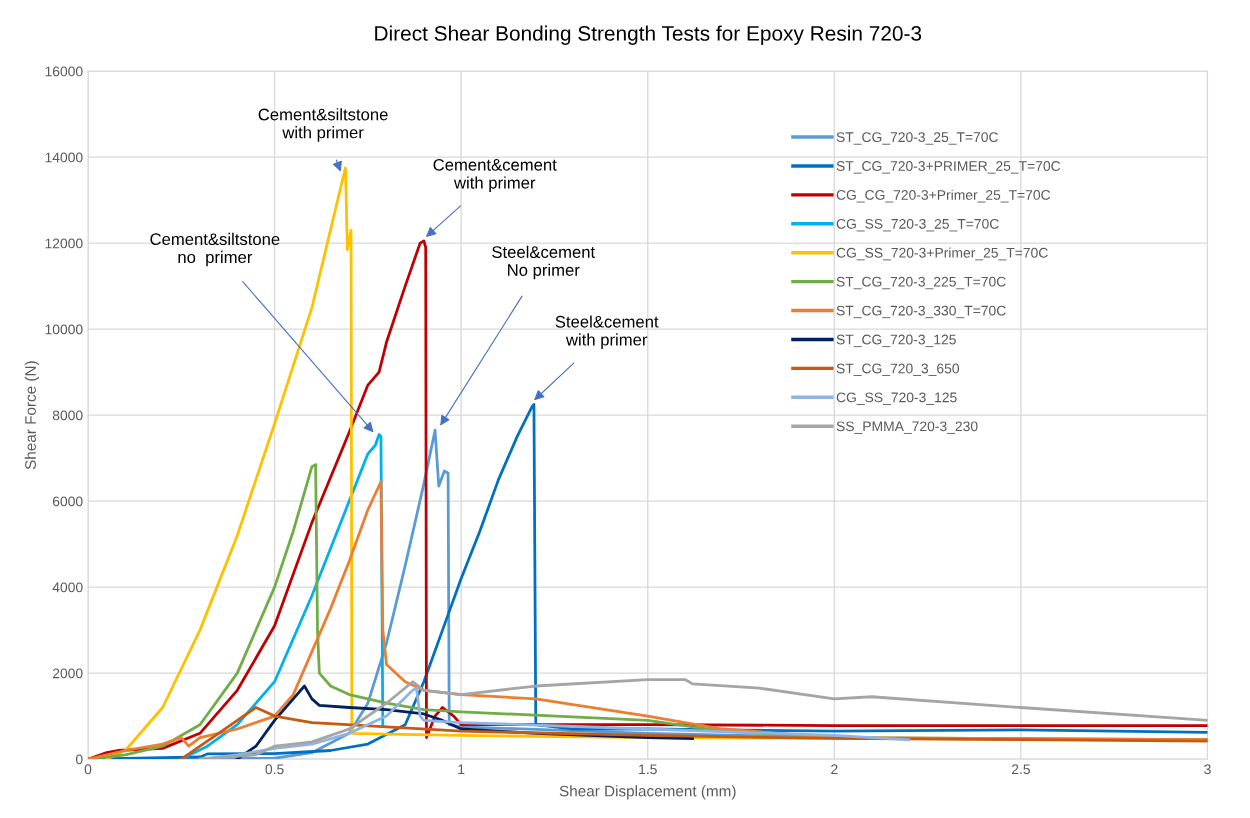  What do you see at coordinates (461, 769) in the screenshot?
I see `x-tick-label: 1` at bounding box center [461, 769].